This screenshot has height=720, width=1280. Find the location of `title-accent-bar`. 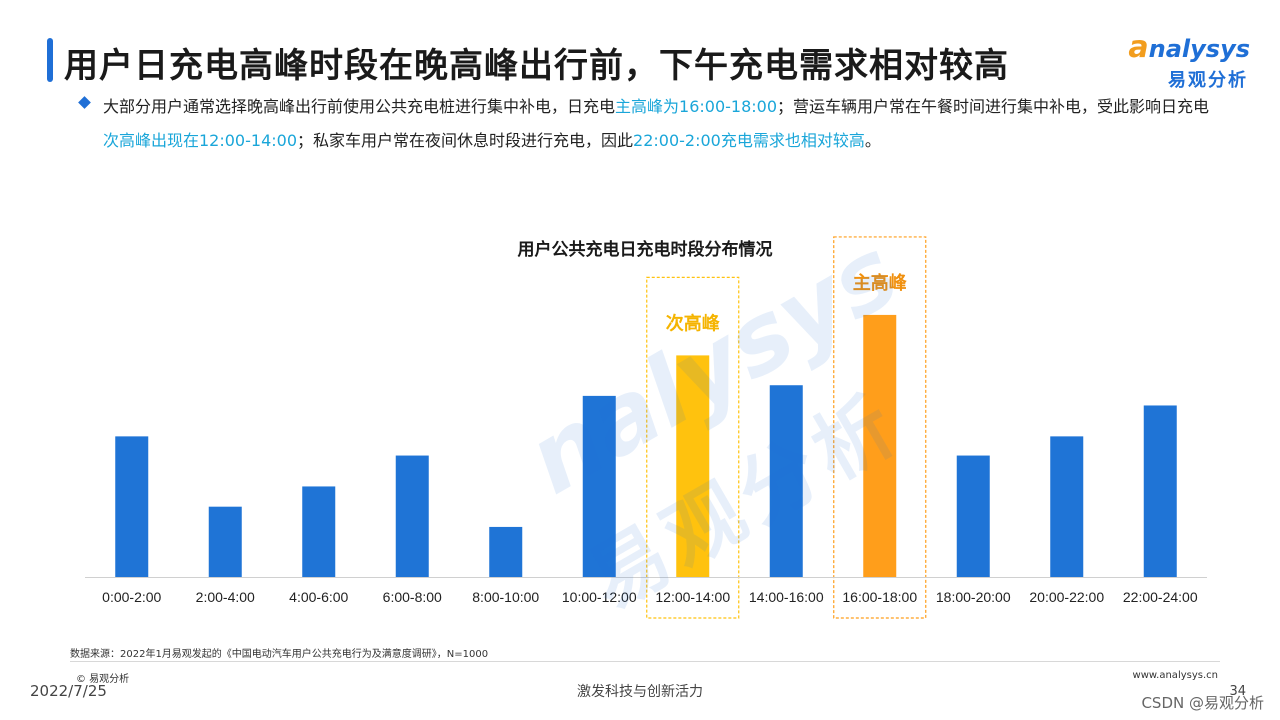

title-accent-bar is located at coordinates (50, 60).